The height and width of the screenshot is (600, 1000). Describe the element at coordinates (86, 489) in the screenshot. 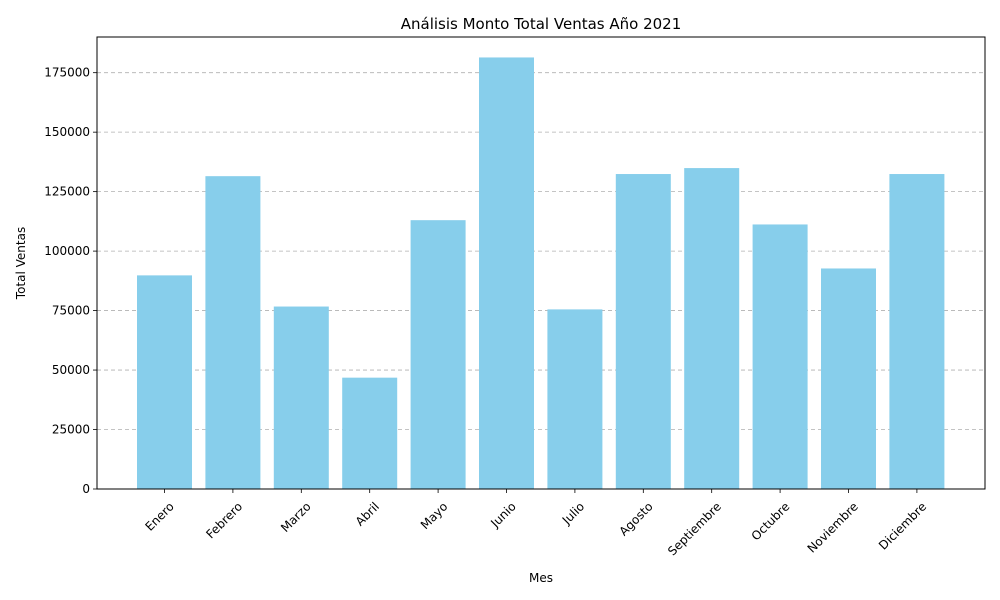

I see `y-tick-label: 0` at that location.